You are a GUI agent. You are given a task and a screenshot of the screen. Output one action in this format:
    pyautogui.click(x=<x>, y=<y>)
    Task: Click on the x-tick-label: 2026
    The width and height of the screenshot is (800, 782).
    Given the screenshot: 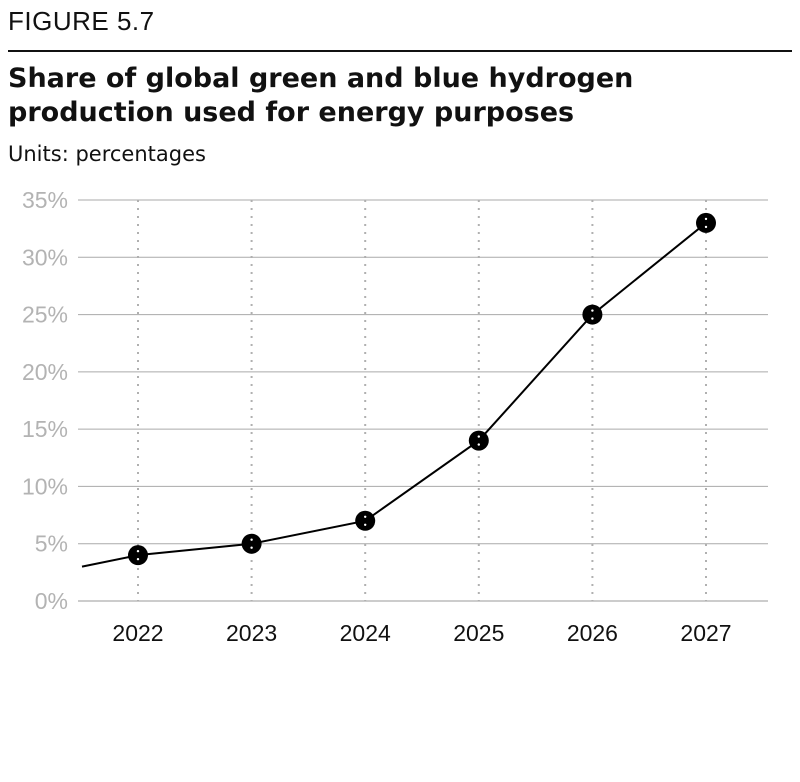 What is the action you would take?
    pyautogui.click(x=592, y=633)
    